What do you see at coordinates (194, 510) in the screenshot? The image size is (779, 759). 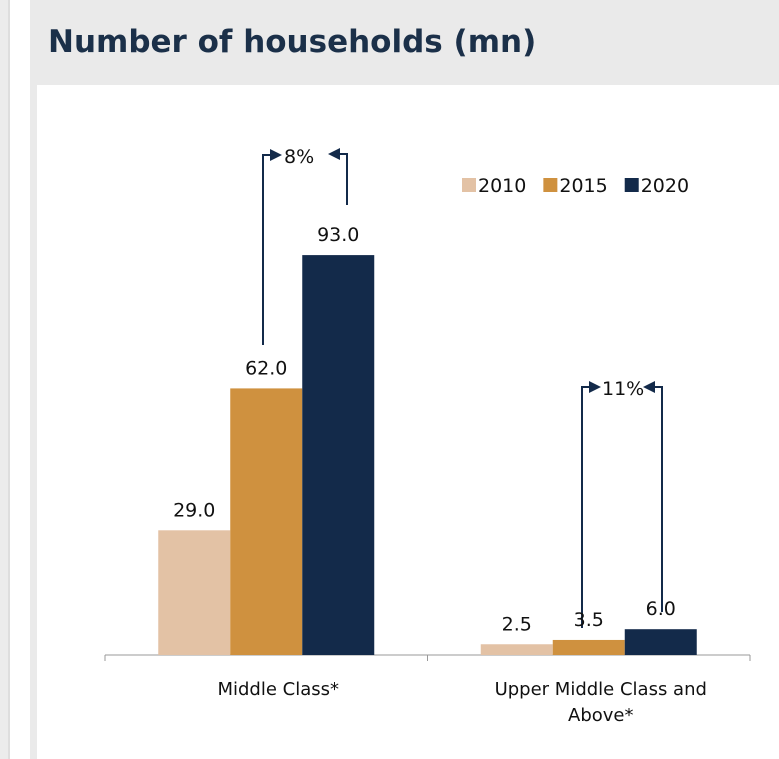 I see `value-label: 29.0` at bounding box center [194, 510].